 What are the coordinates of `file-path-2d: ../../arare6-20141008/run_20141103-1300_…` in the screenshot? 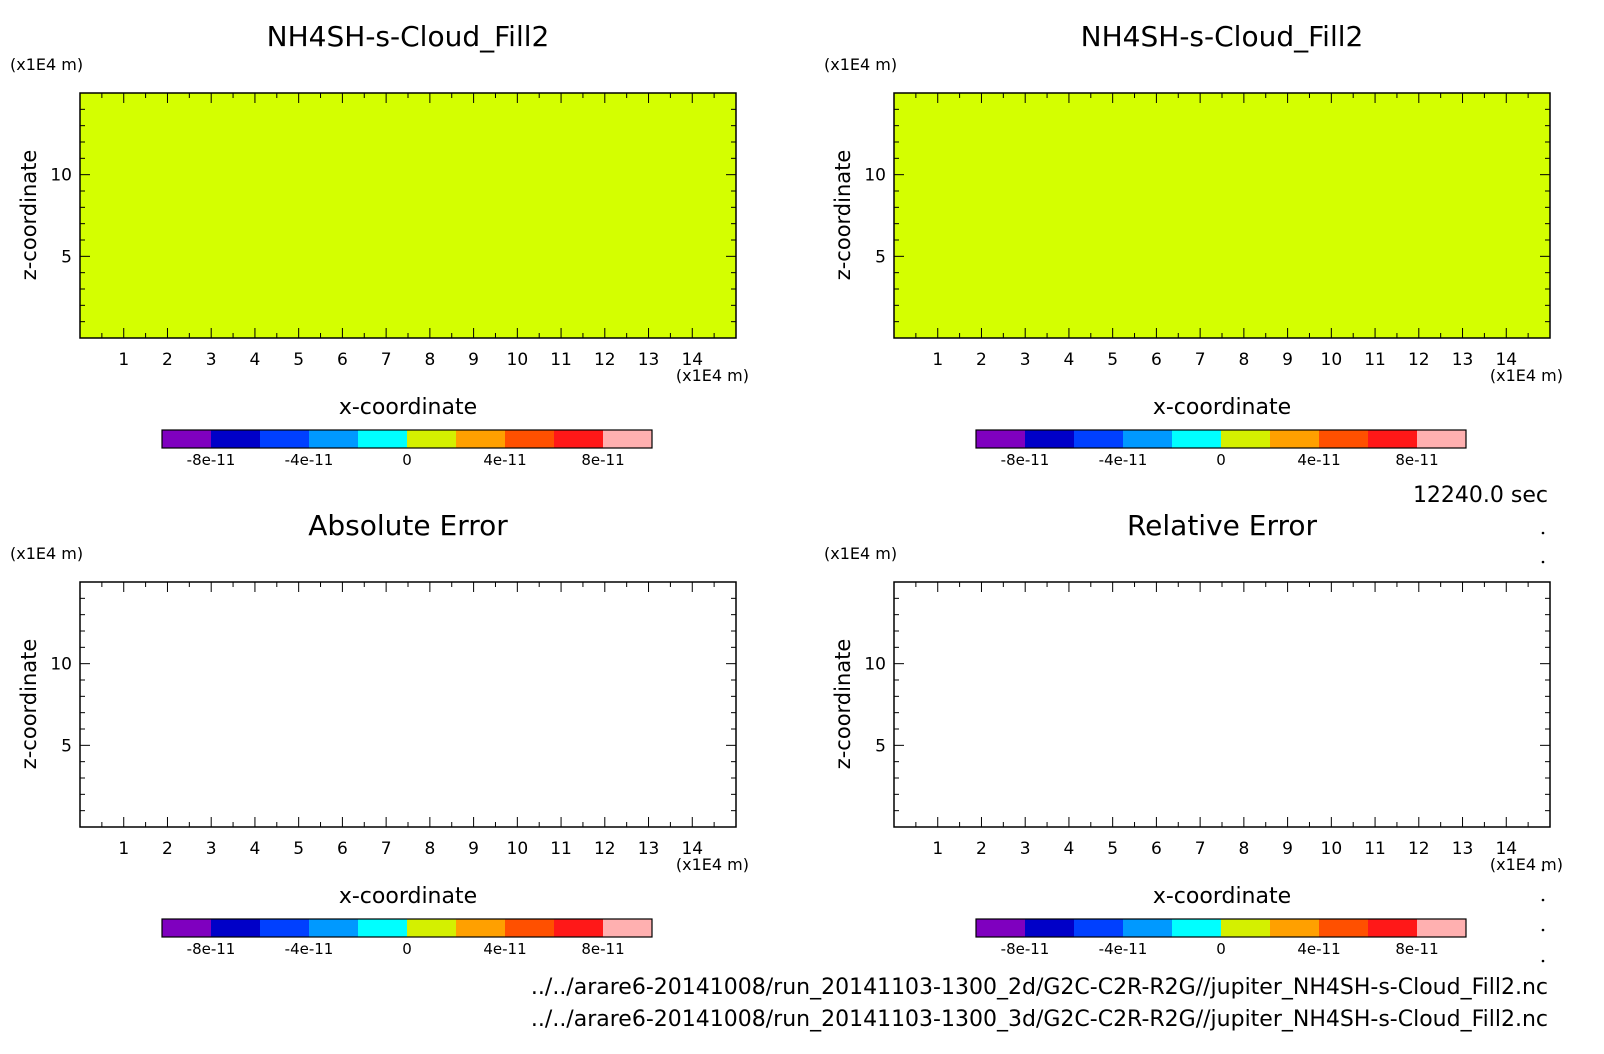 It's located at (1039, 987).